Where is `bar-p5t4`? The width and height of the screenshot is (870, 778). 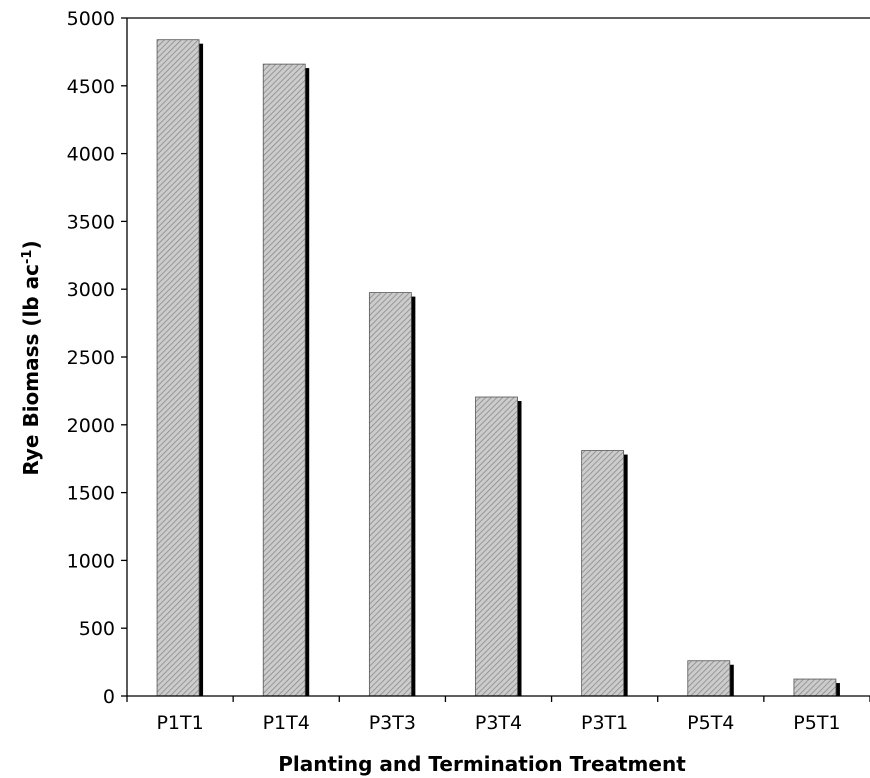
bar-p5t4 is located at coordinates (709, 678).